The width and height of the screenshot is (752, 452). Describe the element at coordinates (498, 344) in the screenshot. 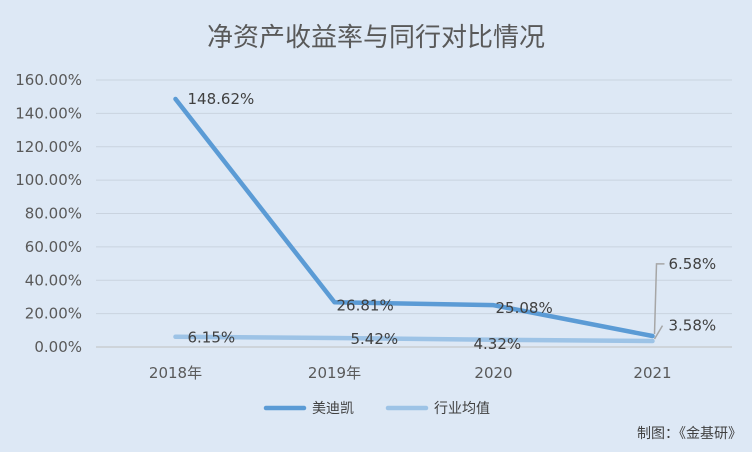

I see `data-label: 4.32%` at that location.